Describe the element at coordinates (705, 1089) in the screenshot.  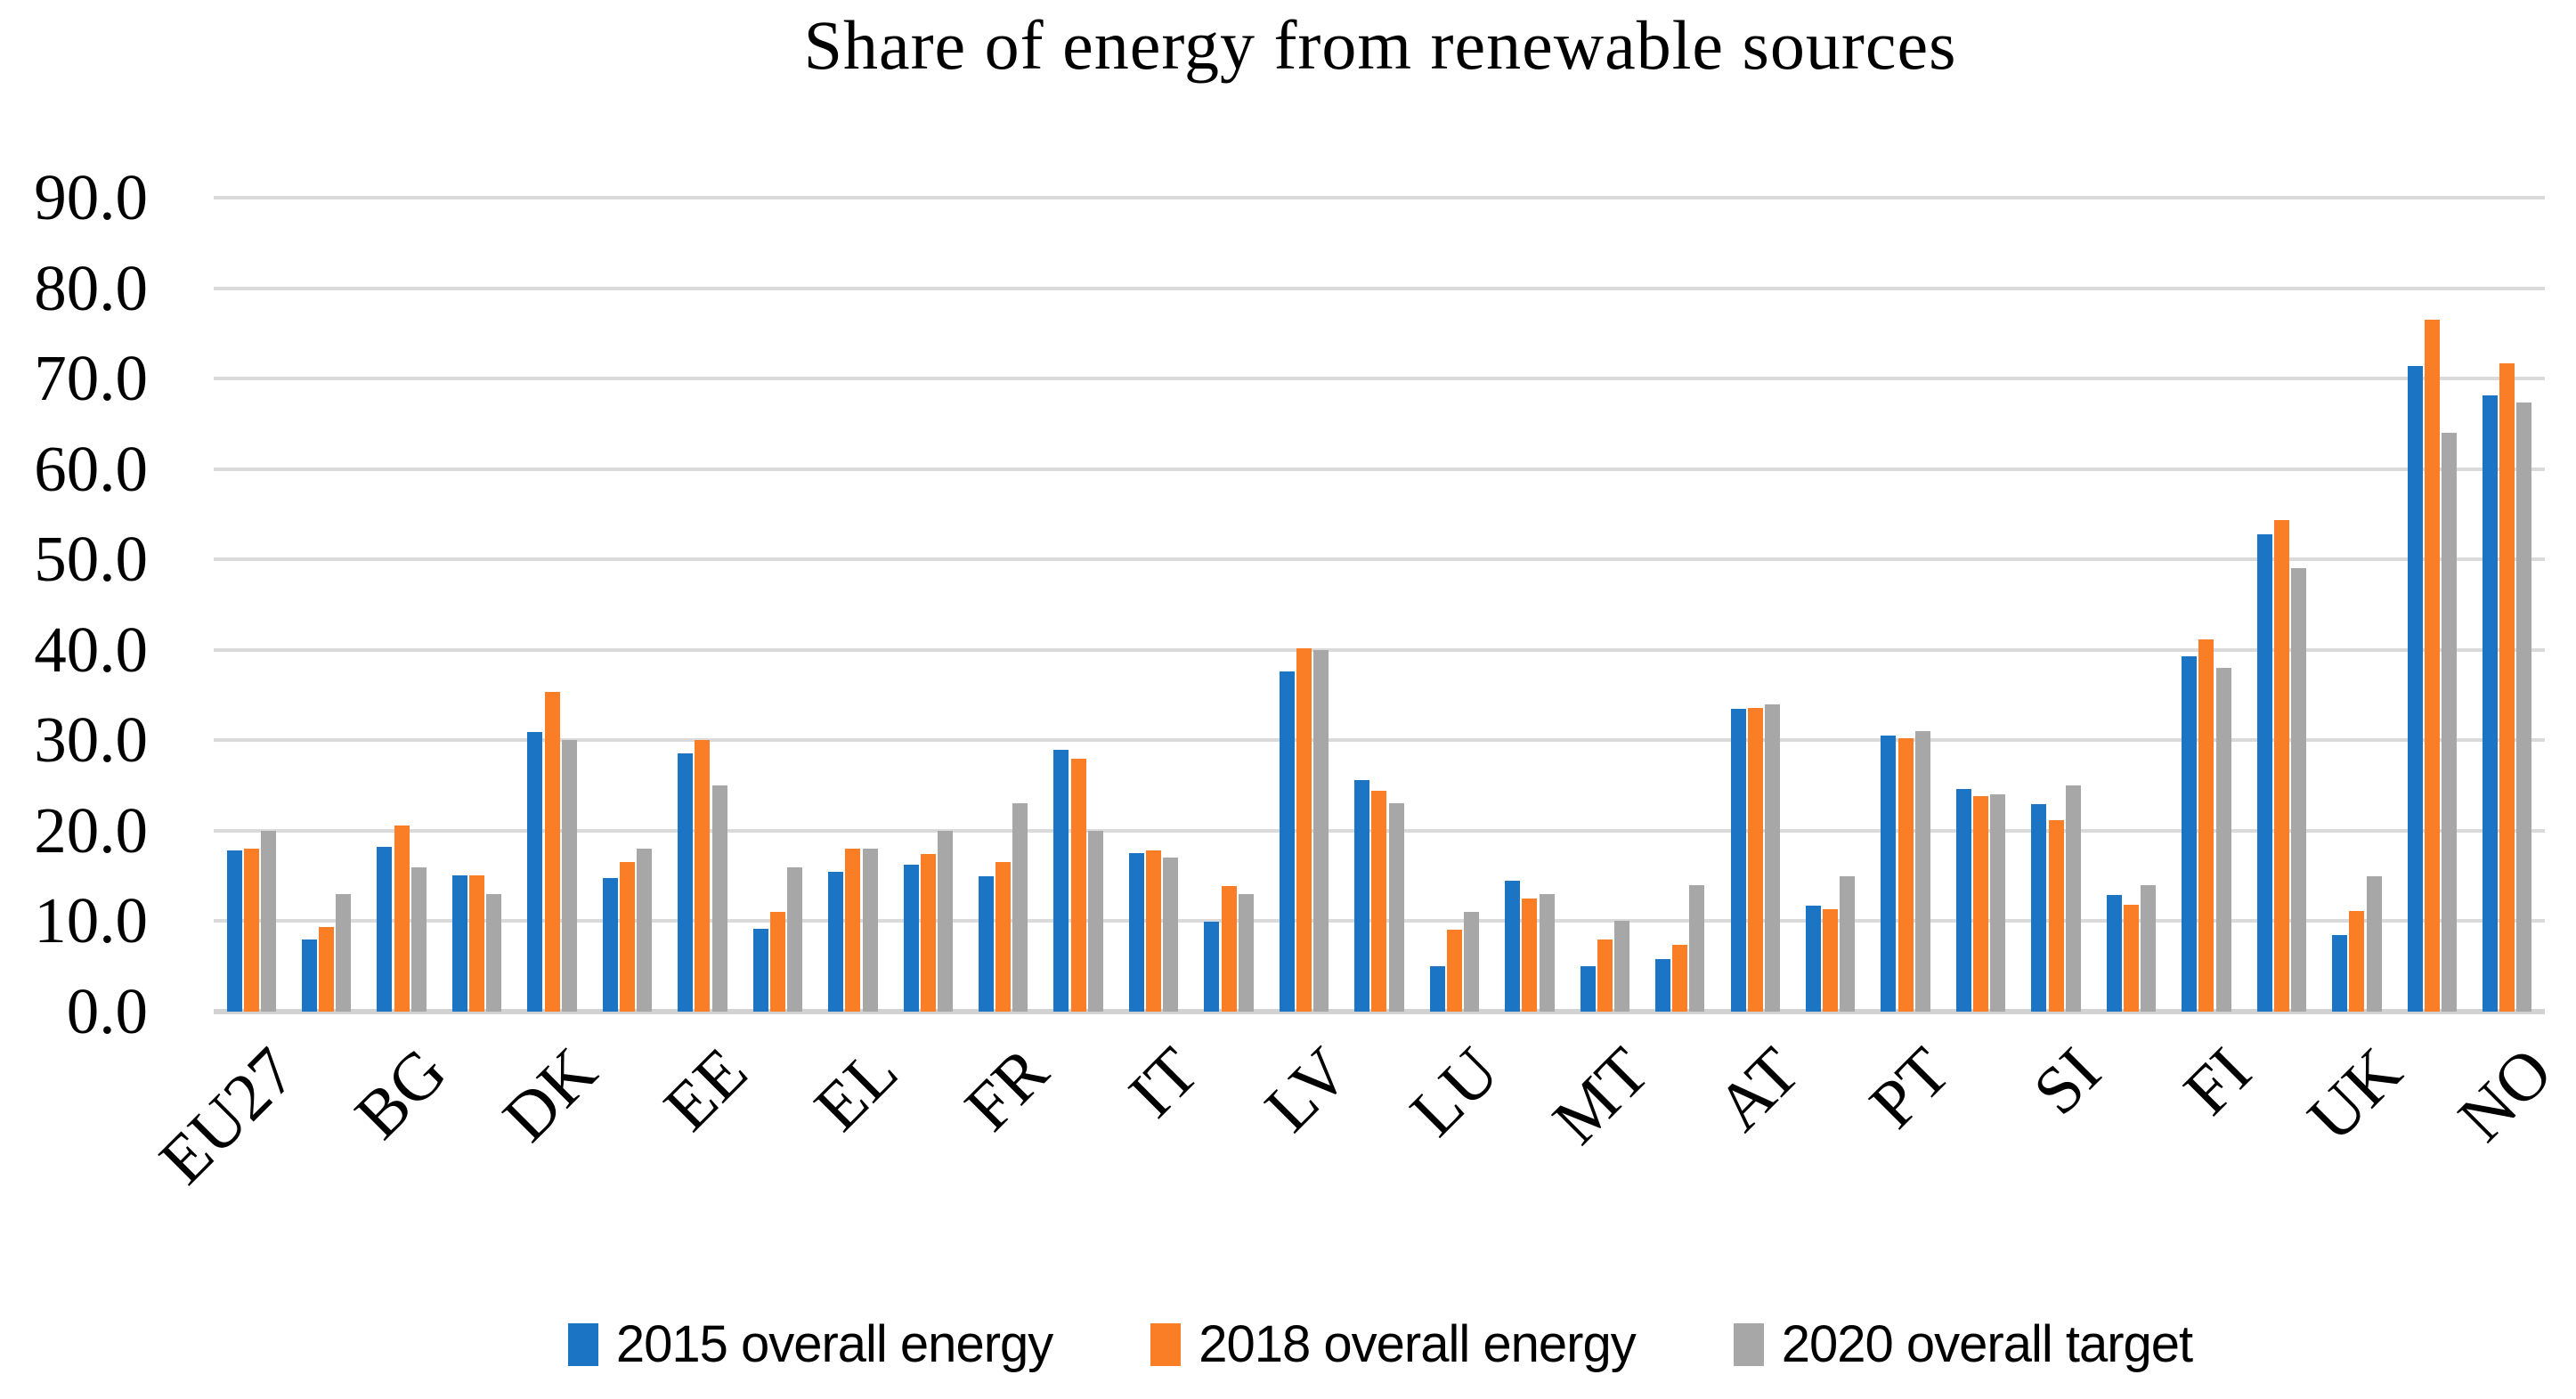
I see `x-axis-tick-label-EE: EE` at that location.